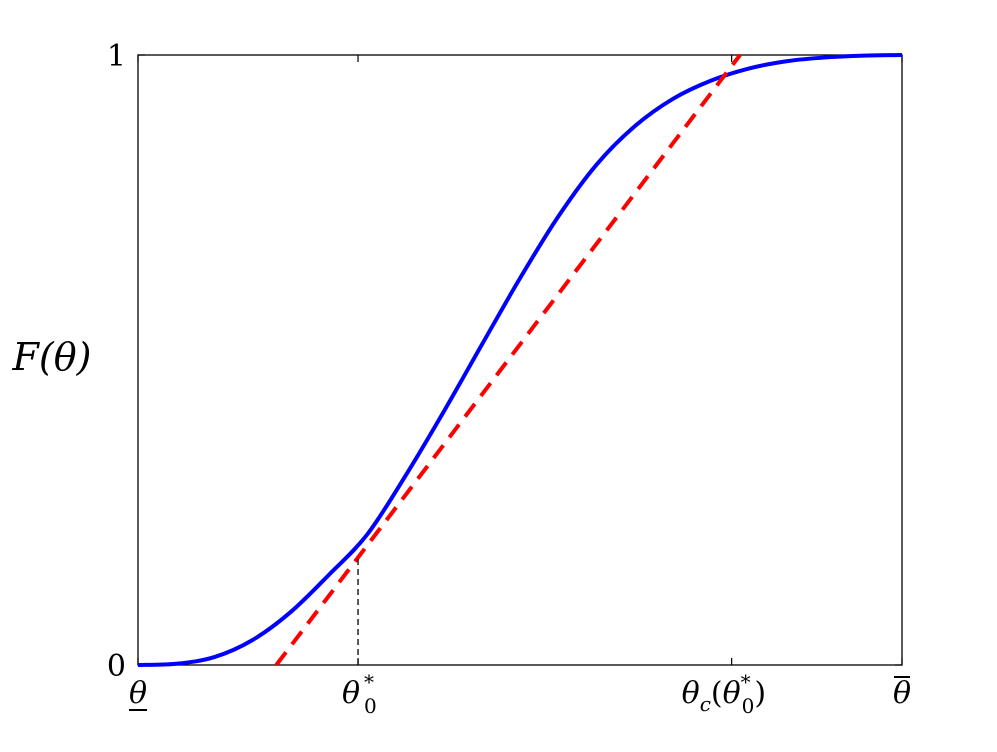 This screenshot has height=752, width=997. What do you see at coordinates (370, 706) in the screenshot?
I see `x-tick-label-subscript: 0` at bounding box center [370, 706].